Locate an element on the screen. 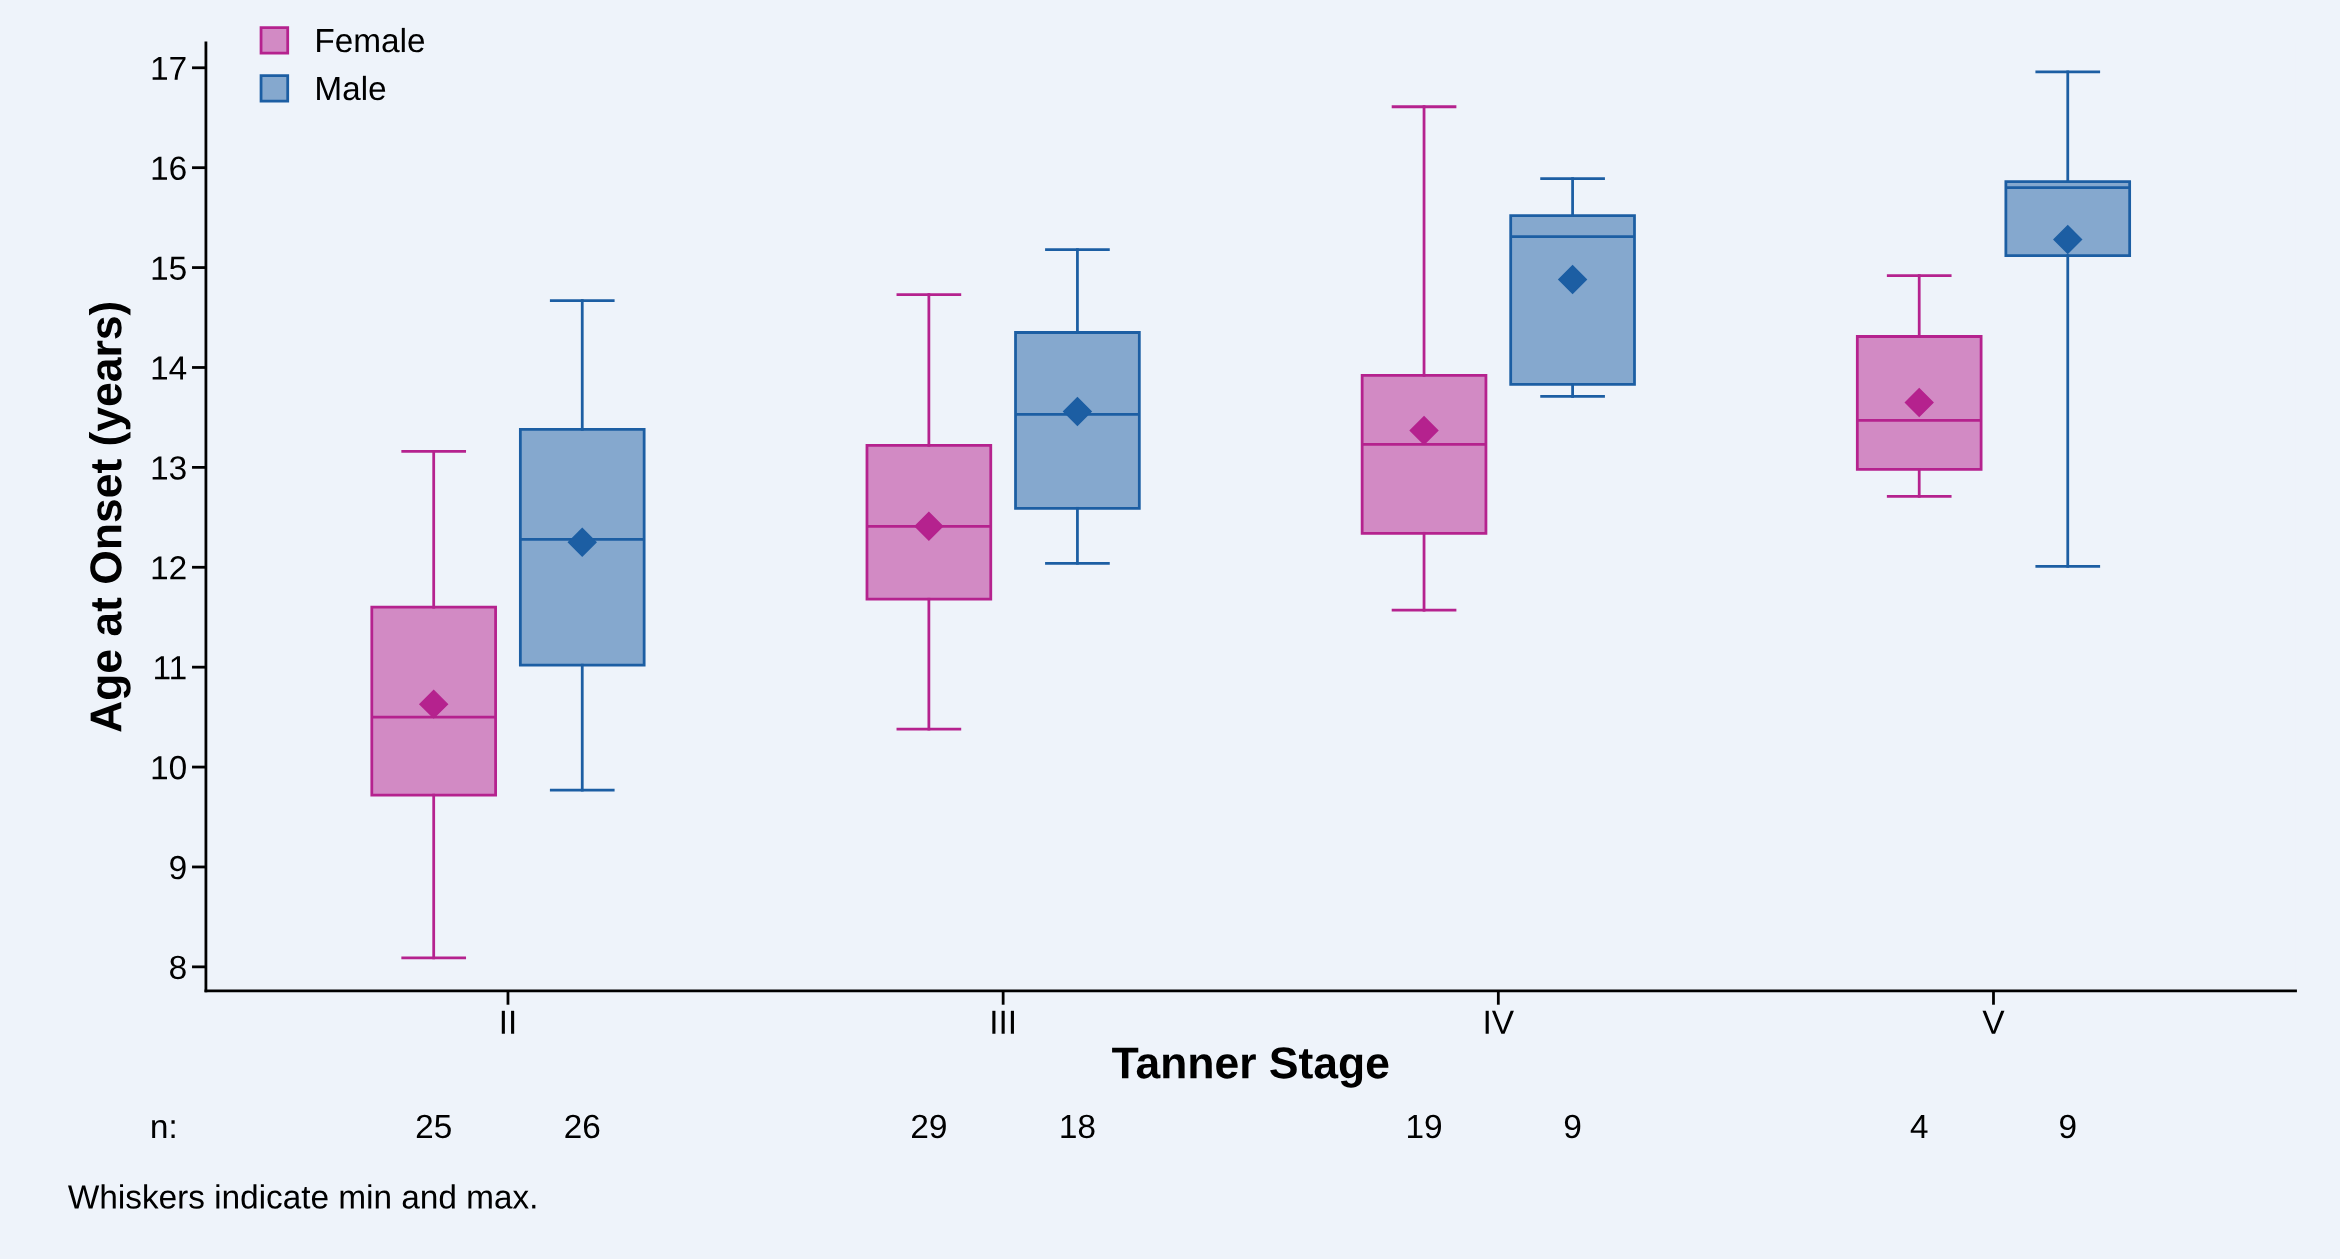 The width and height of the screenshot is (2340, 1259). y-tick-label: 17 is located at coordinates (169, 68).